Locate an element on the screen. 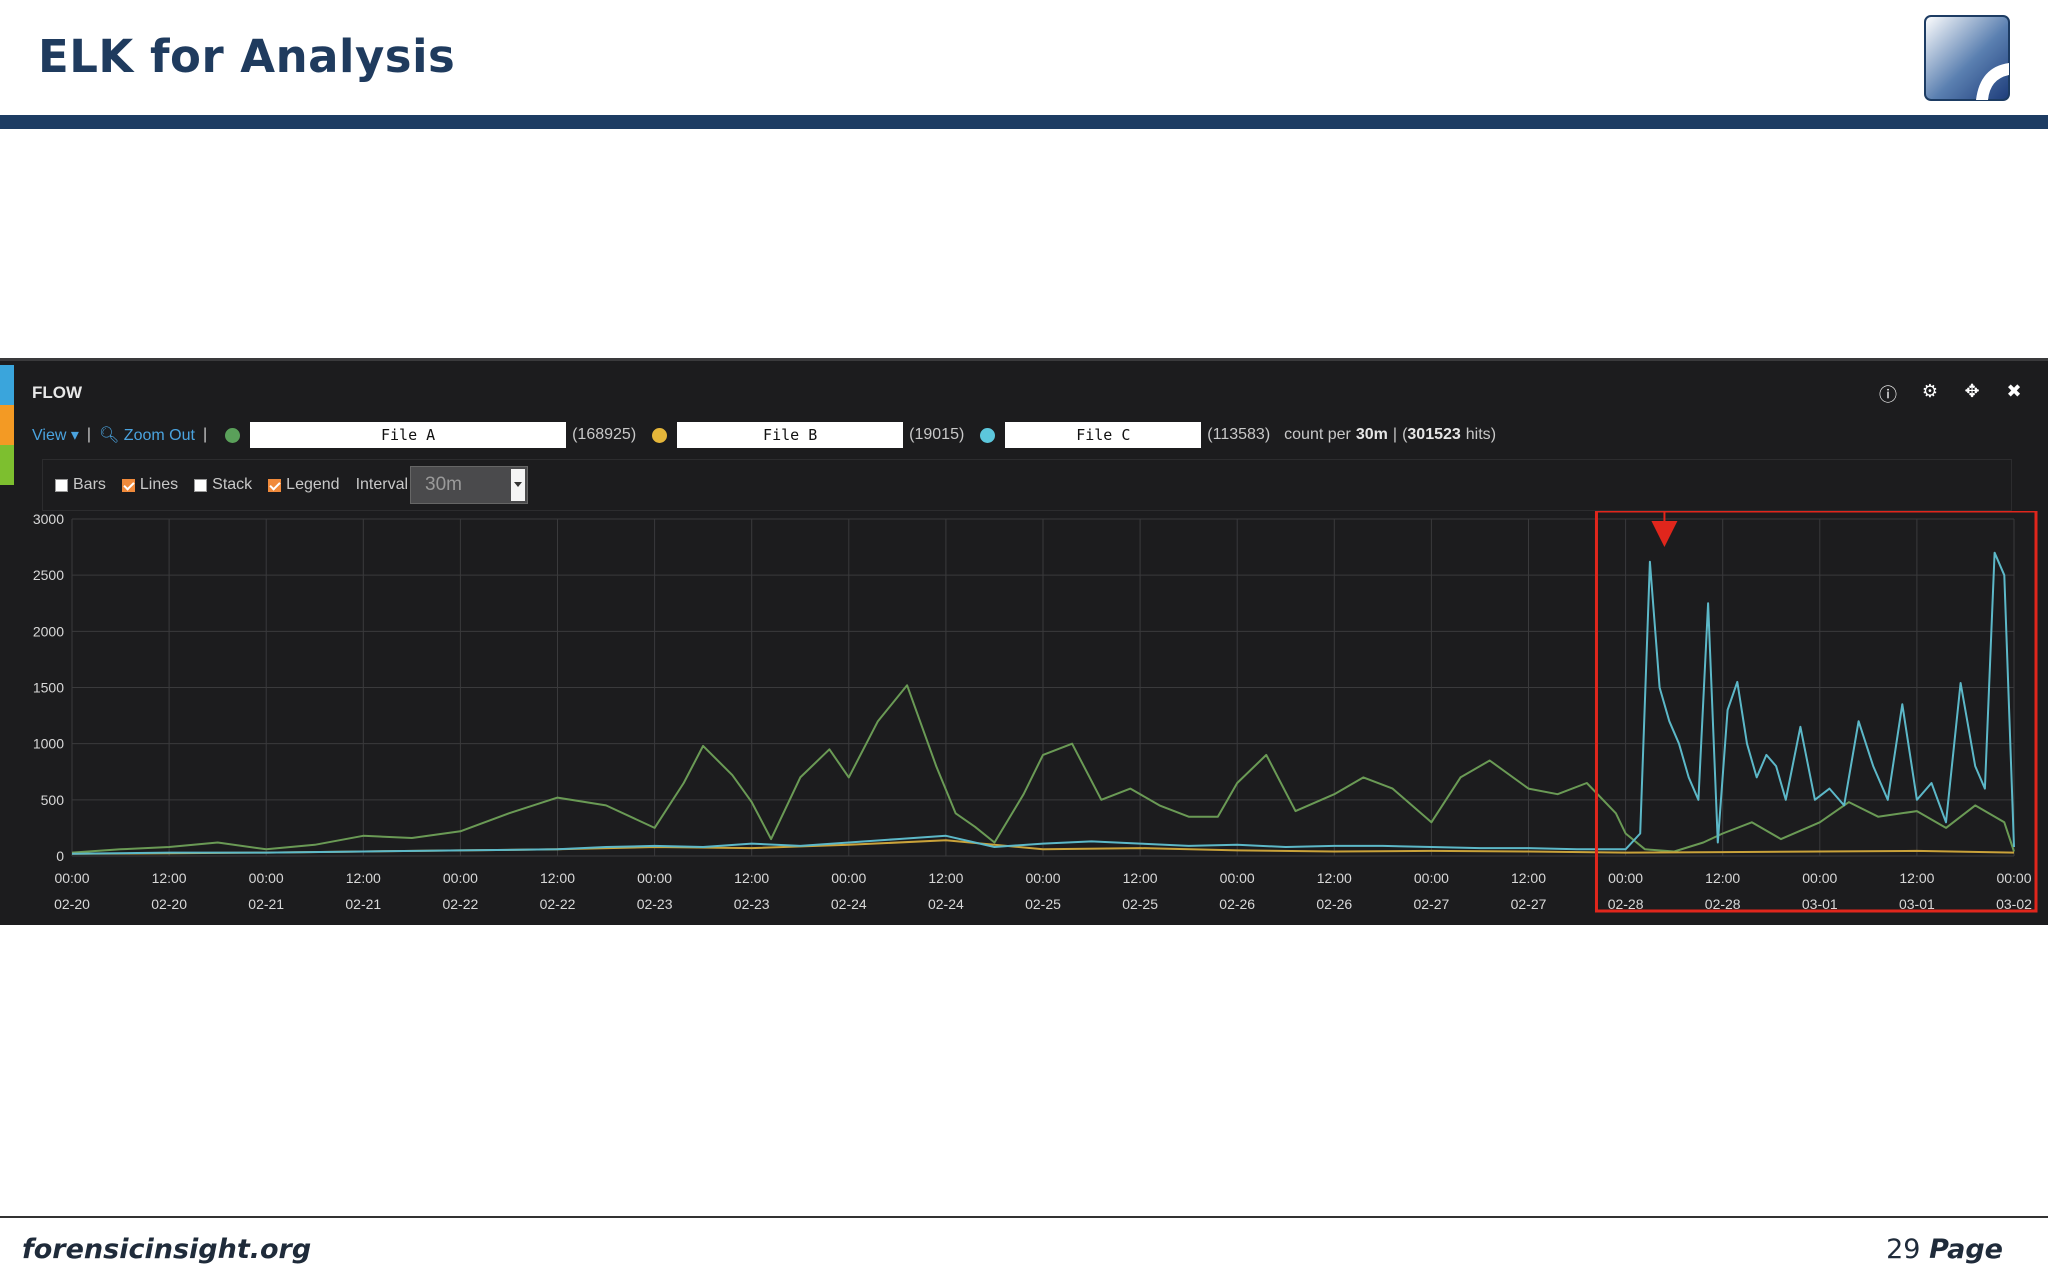 Image resolution: width=2048 pixels, height=1280 pixels. y-tick-label: 2000 is located at coordinates (48, 631).